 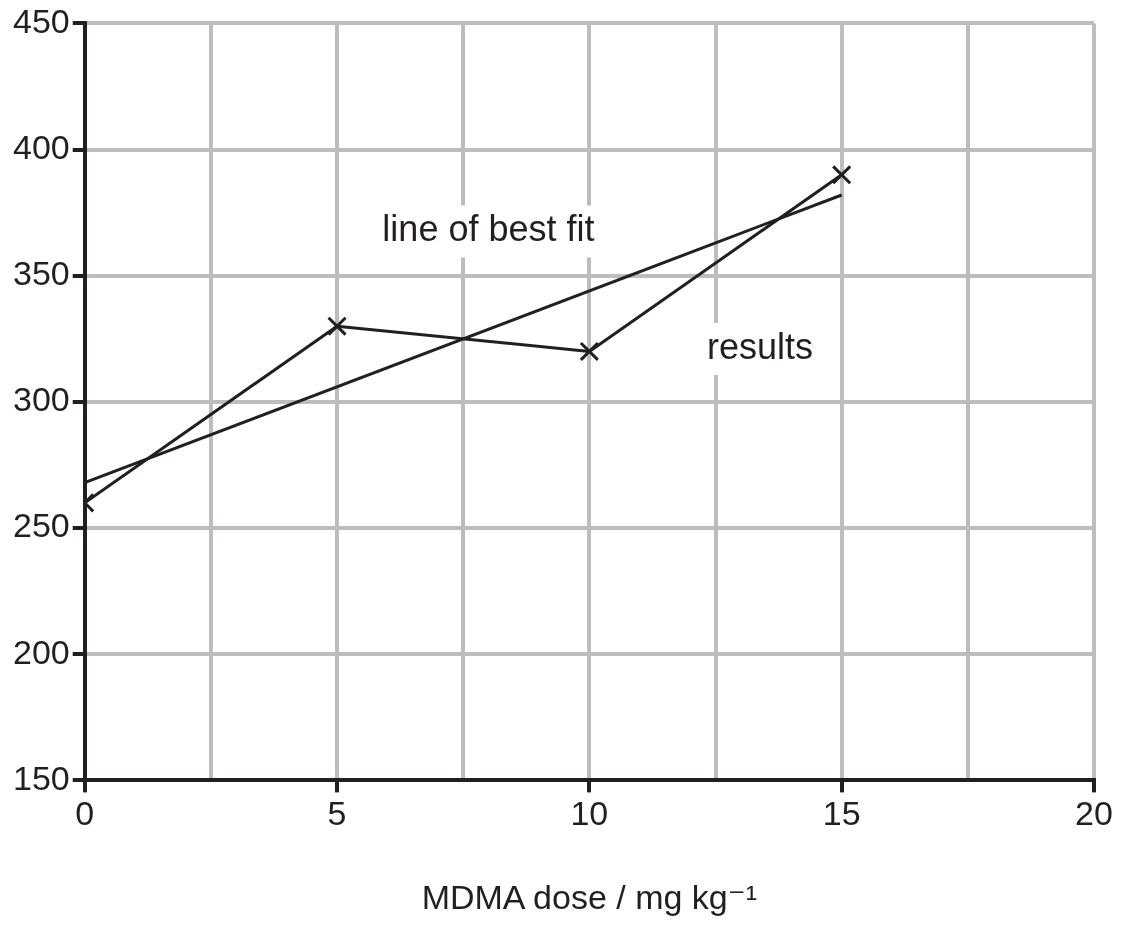 What do you see at coordinates (1094, 813) in the screenshot?
I see `x-tick-label: 20` at bounding box center [1094, 813].